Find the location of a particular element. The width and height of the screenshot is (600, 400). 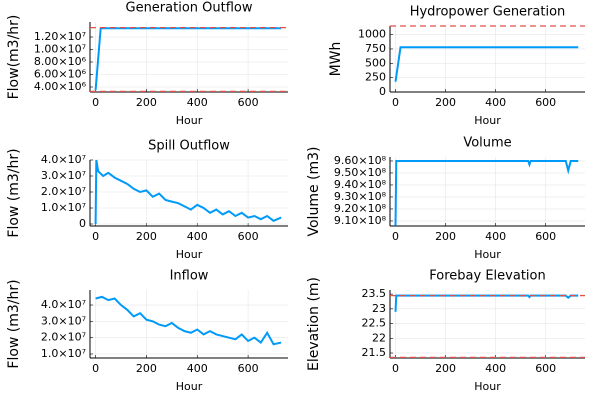

panel-title: Hydropower Generation is located at coordinates (488, 12).